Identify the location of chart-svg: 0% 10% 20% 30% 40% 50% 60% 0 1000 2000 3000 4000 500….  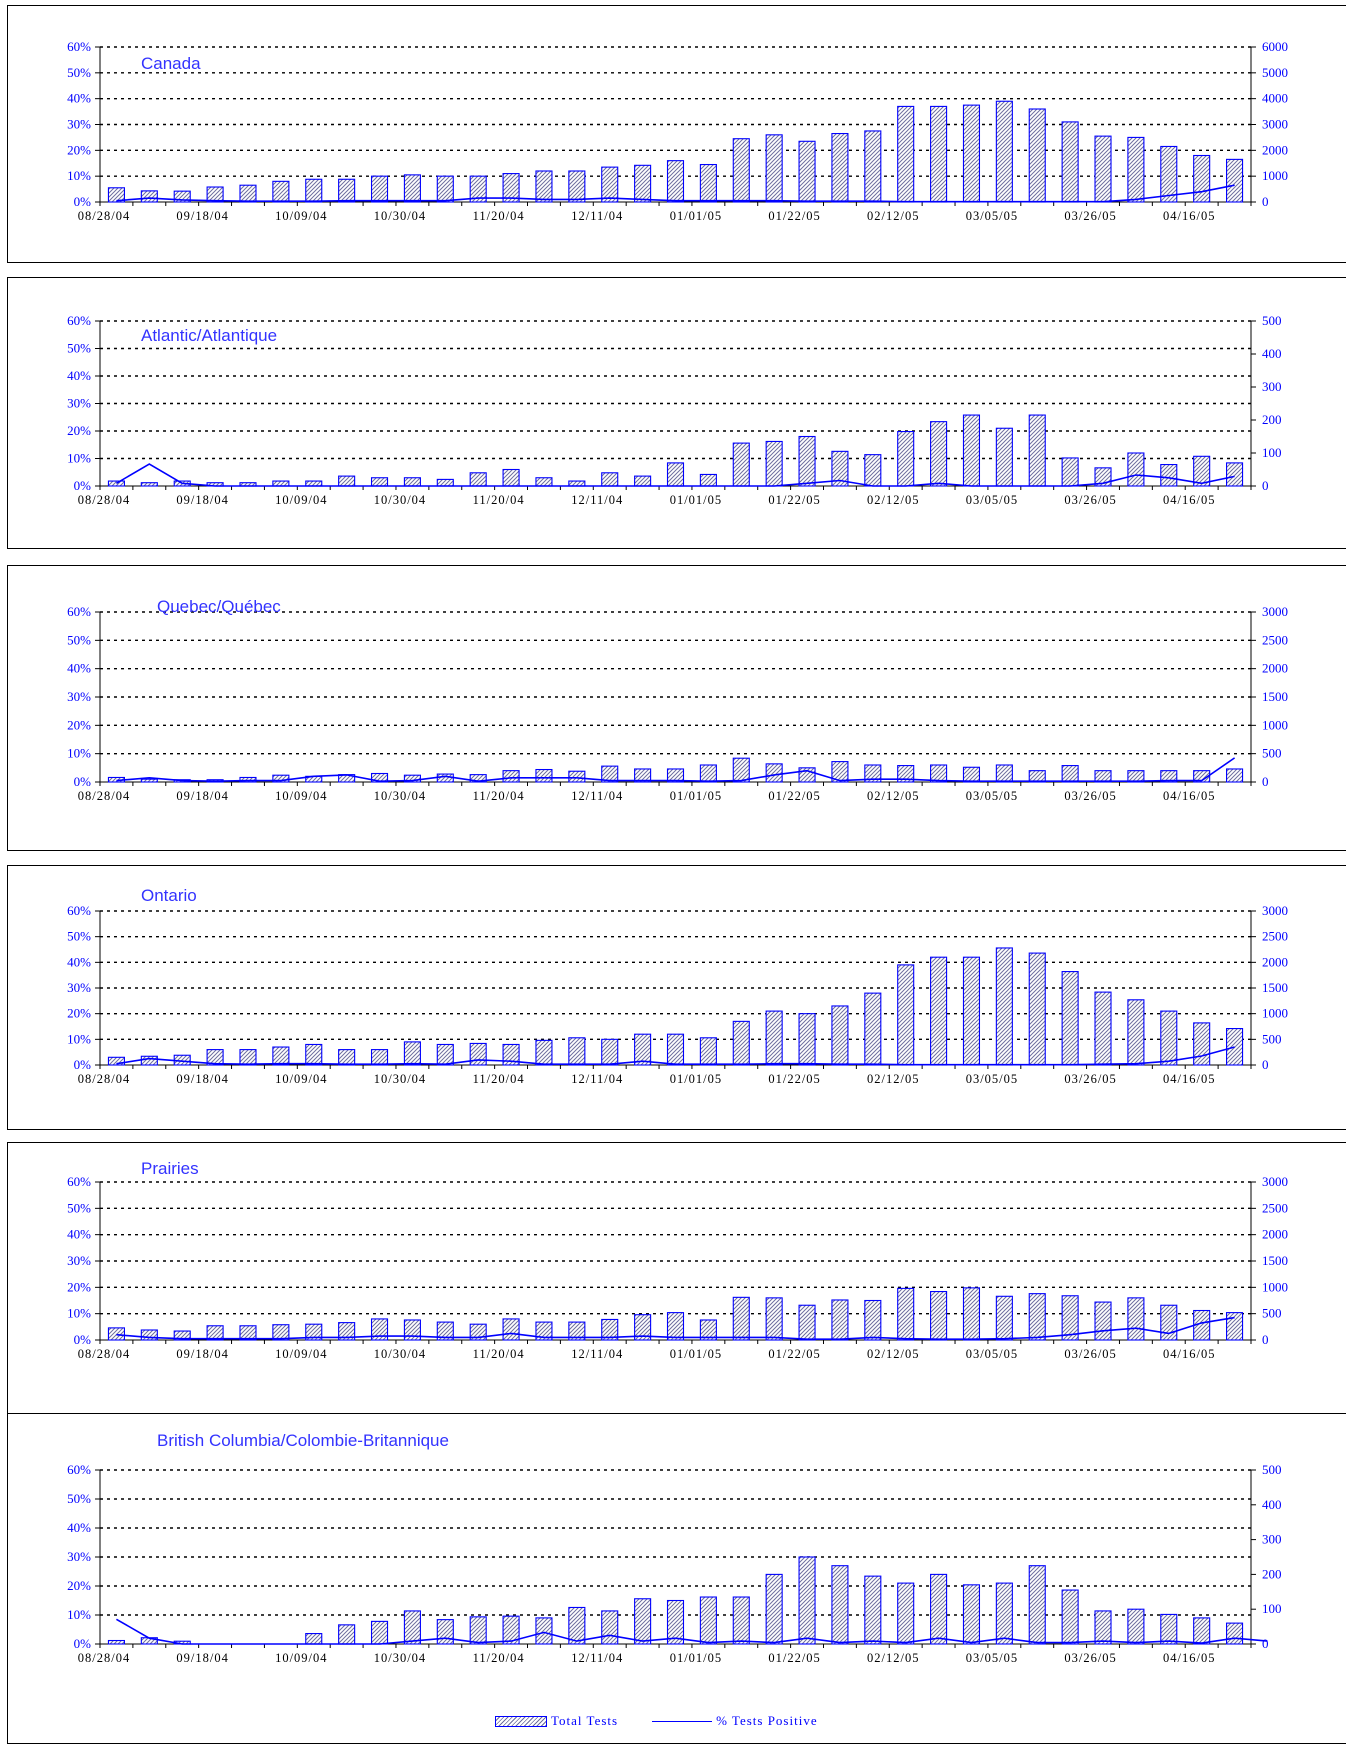
(677, 131).